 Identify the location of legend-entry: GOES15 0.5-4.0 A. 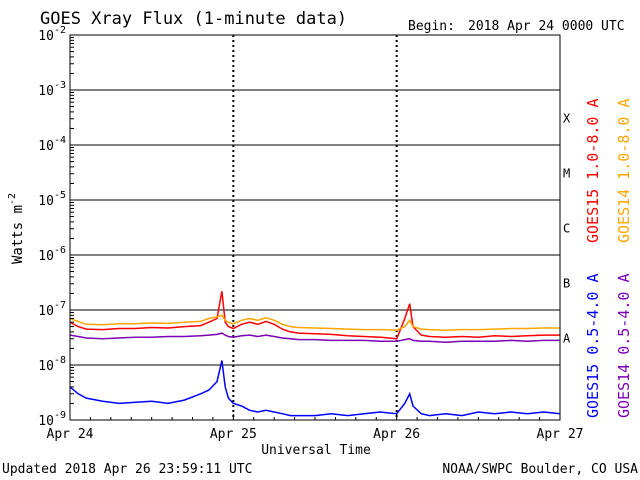
(593, 346).